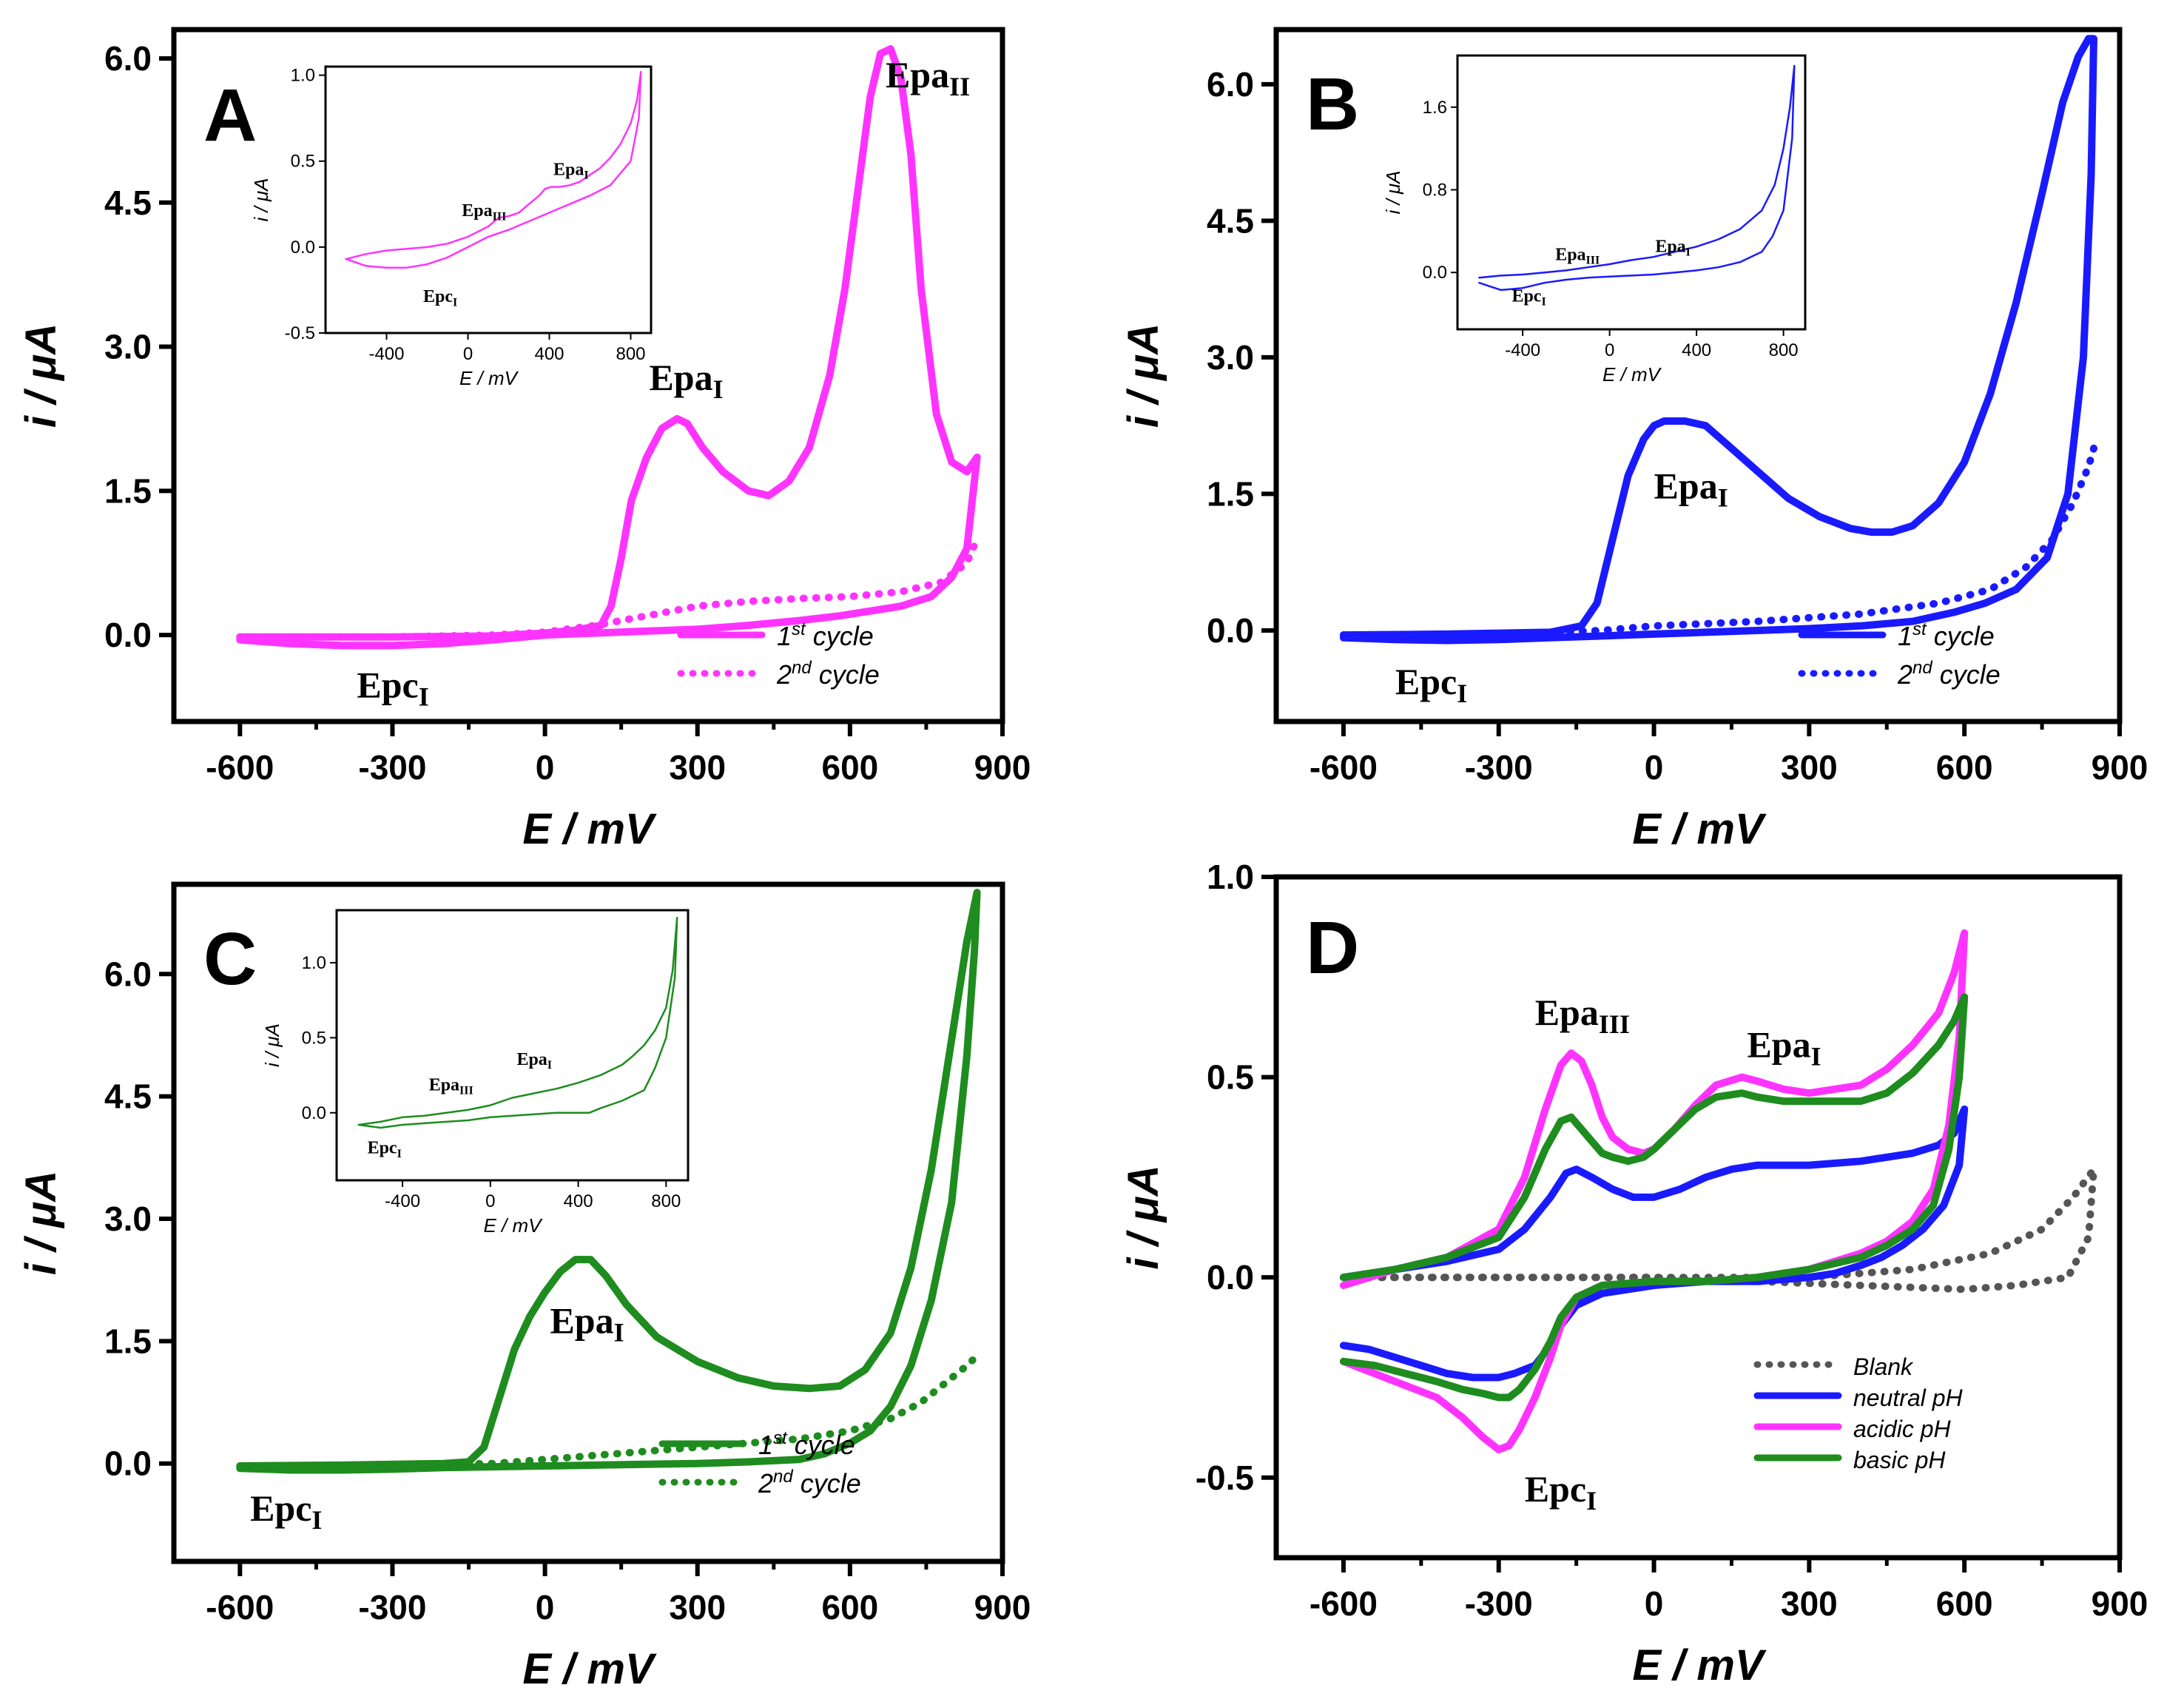 This screenshot has height=1702, width=2184. What do you see at coordinates (1435, 191) in the screenshot?
I see `inset-y-tick-label: 0.8` at bounding box center [1435, 191].